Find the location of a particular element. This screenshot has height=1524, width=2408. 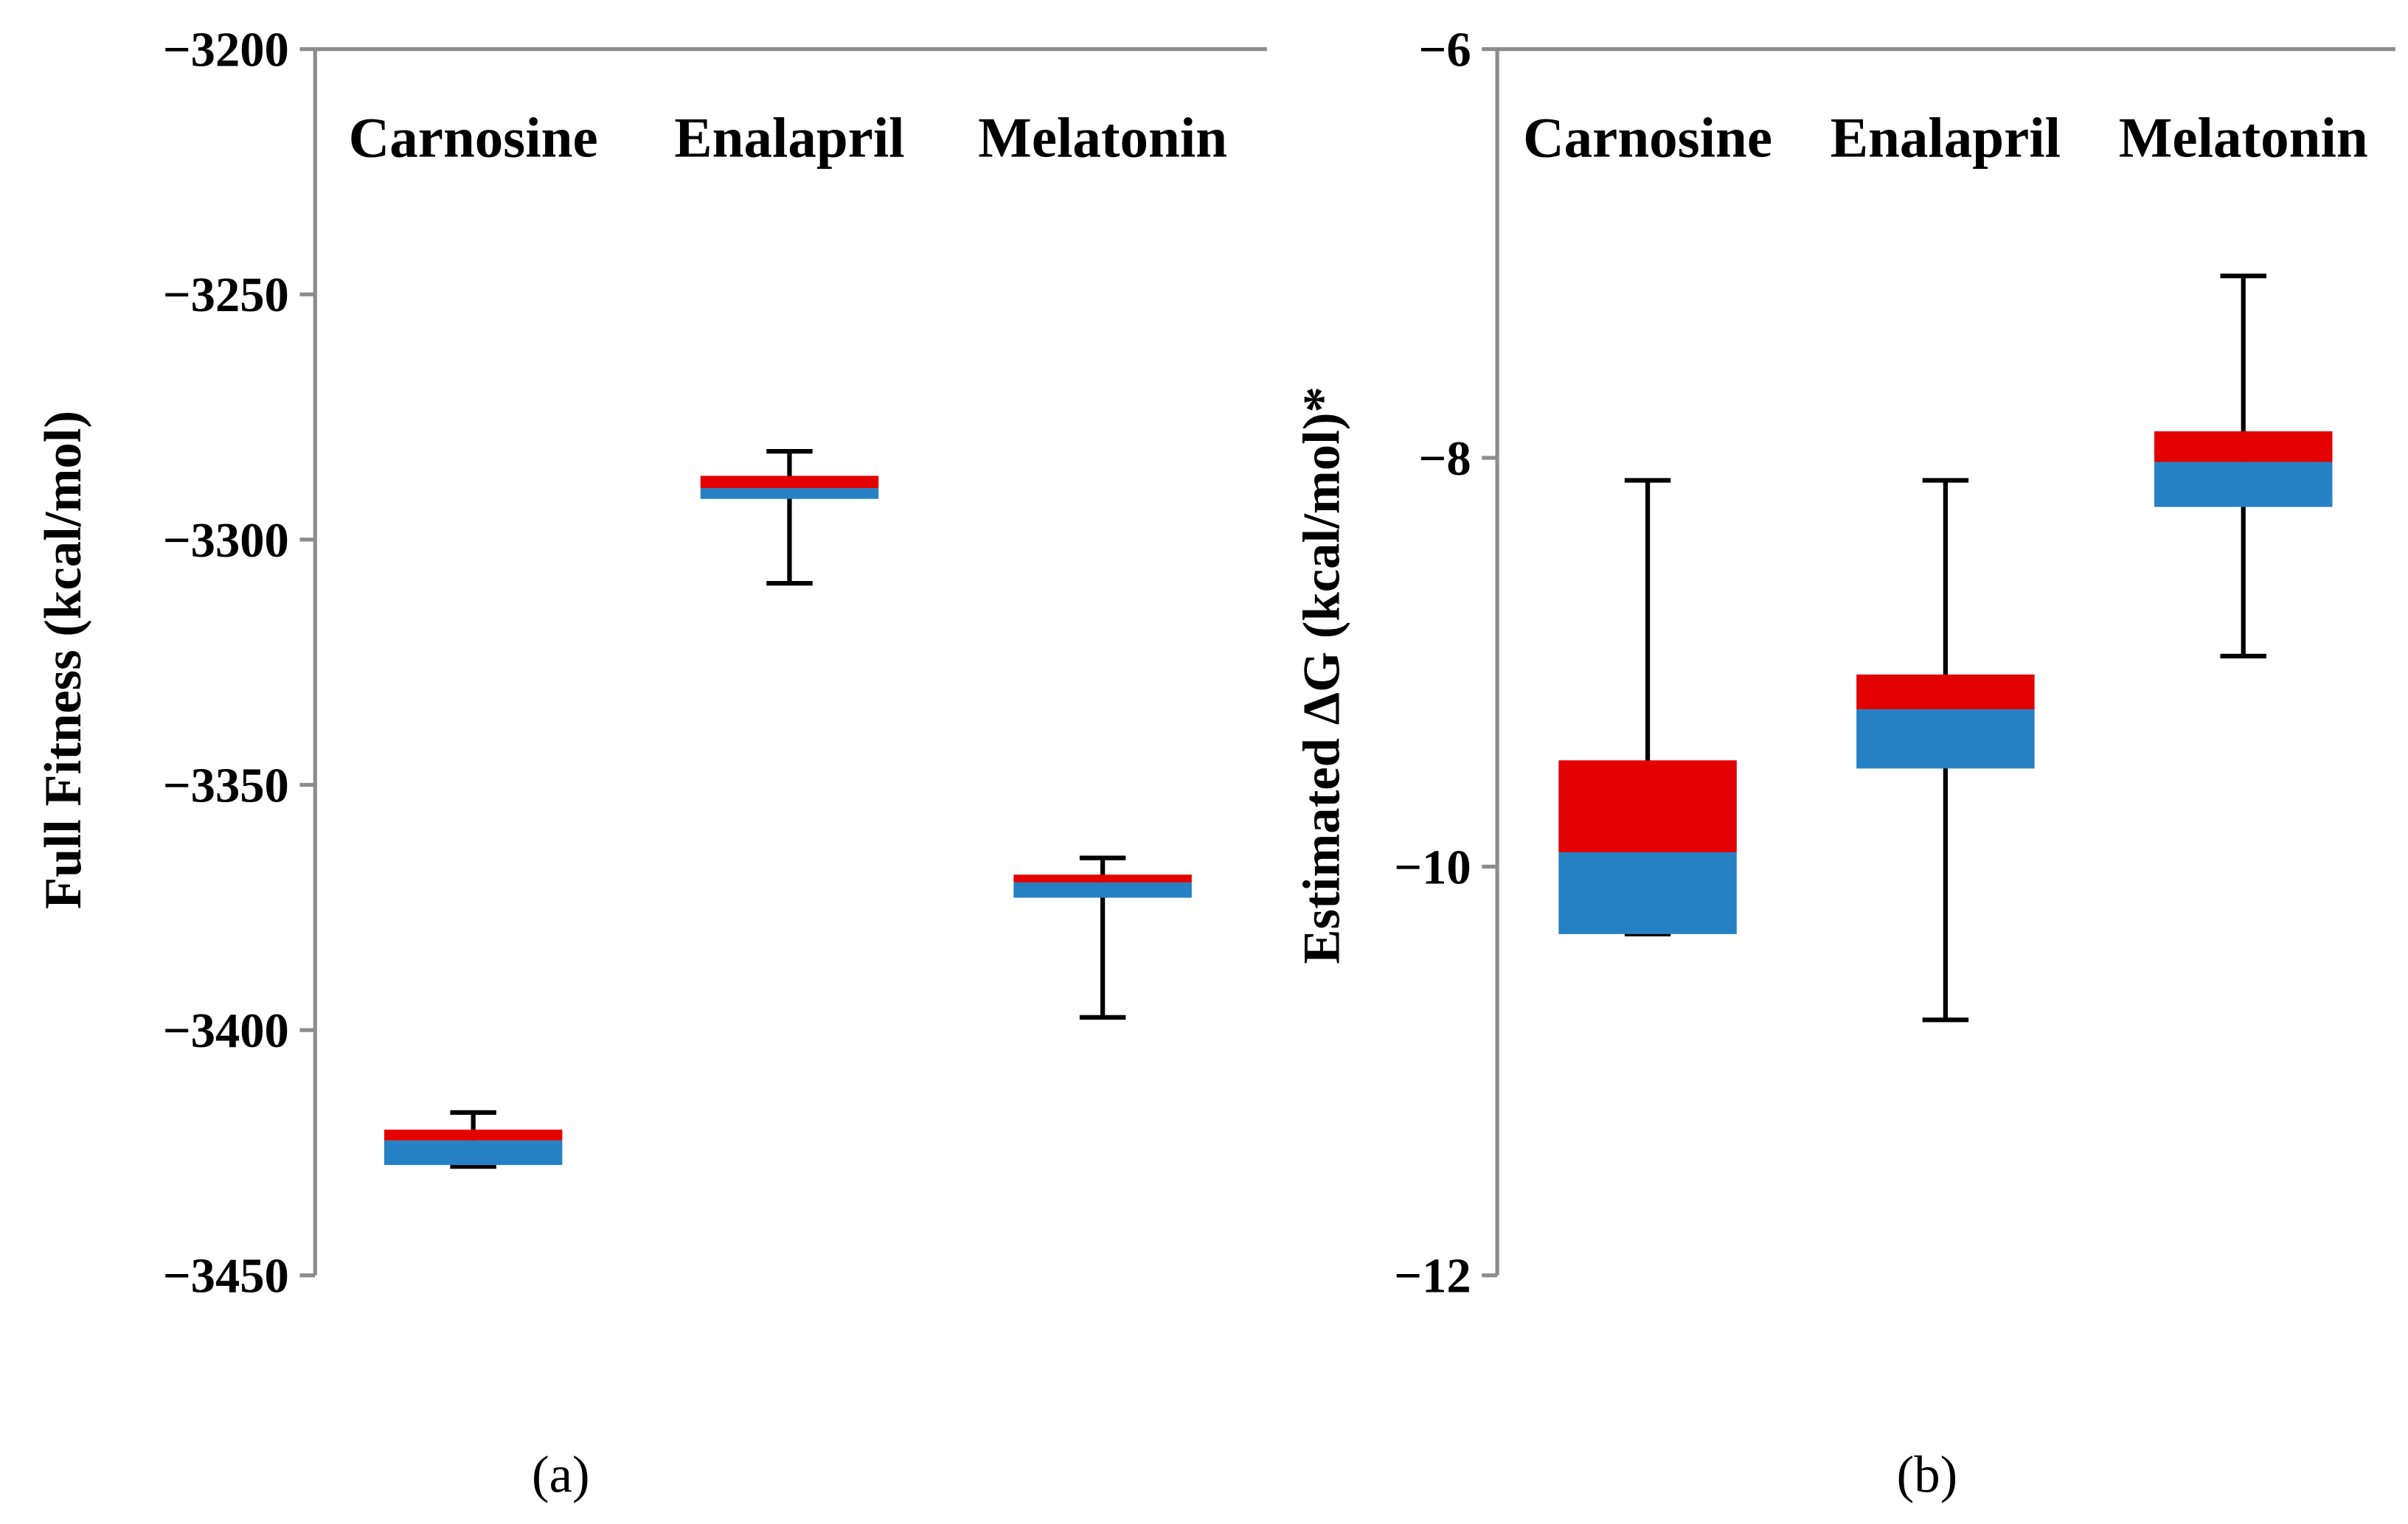

y-tick-label: −3450 is located at coordinates (226, 1277).